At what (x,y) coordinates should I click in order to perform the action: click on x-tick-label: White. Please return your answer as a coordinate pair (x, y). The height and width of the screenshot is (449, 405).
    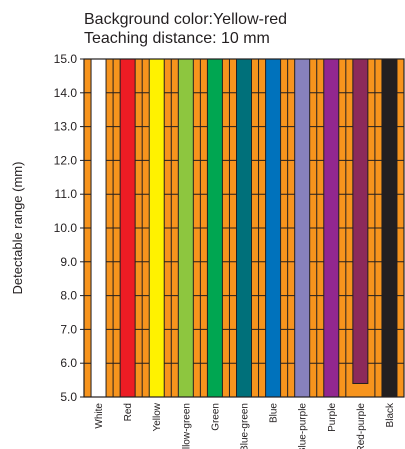
    Looking at the image, I should click on (99, 416).